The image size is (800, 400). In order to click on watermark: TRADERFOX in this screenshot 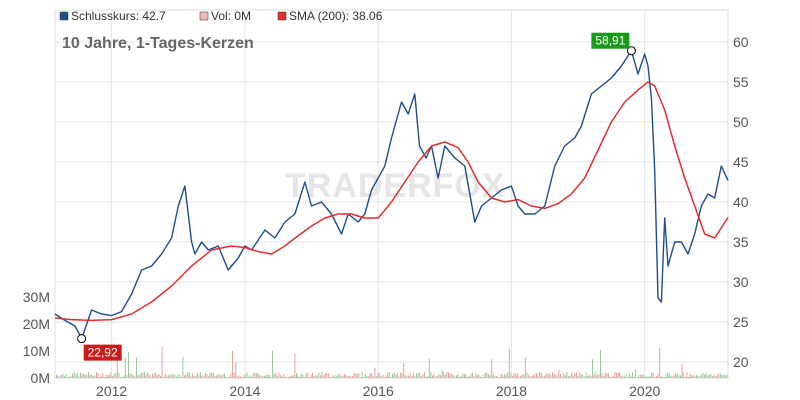, I will do `click(395, 186)`.